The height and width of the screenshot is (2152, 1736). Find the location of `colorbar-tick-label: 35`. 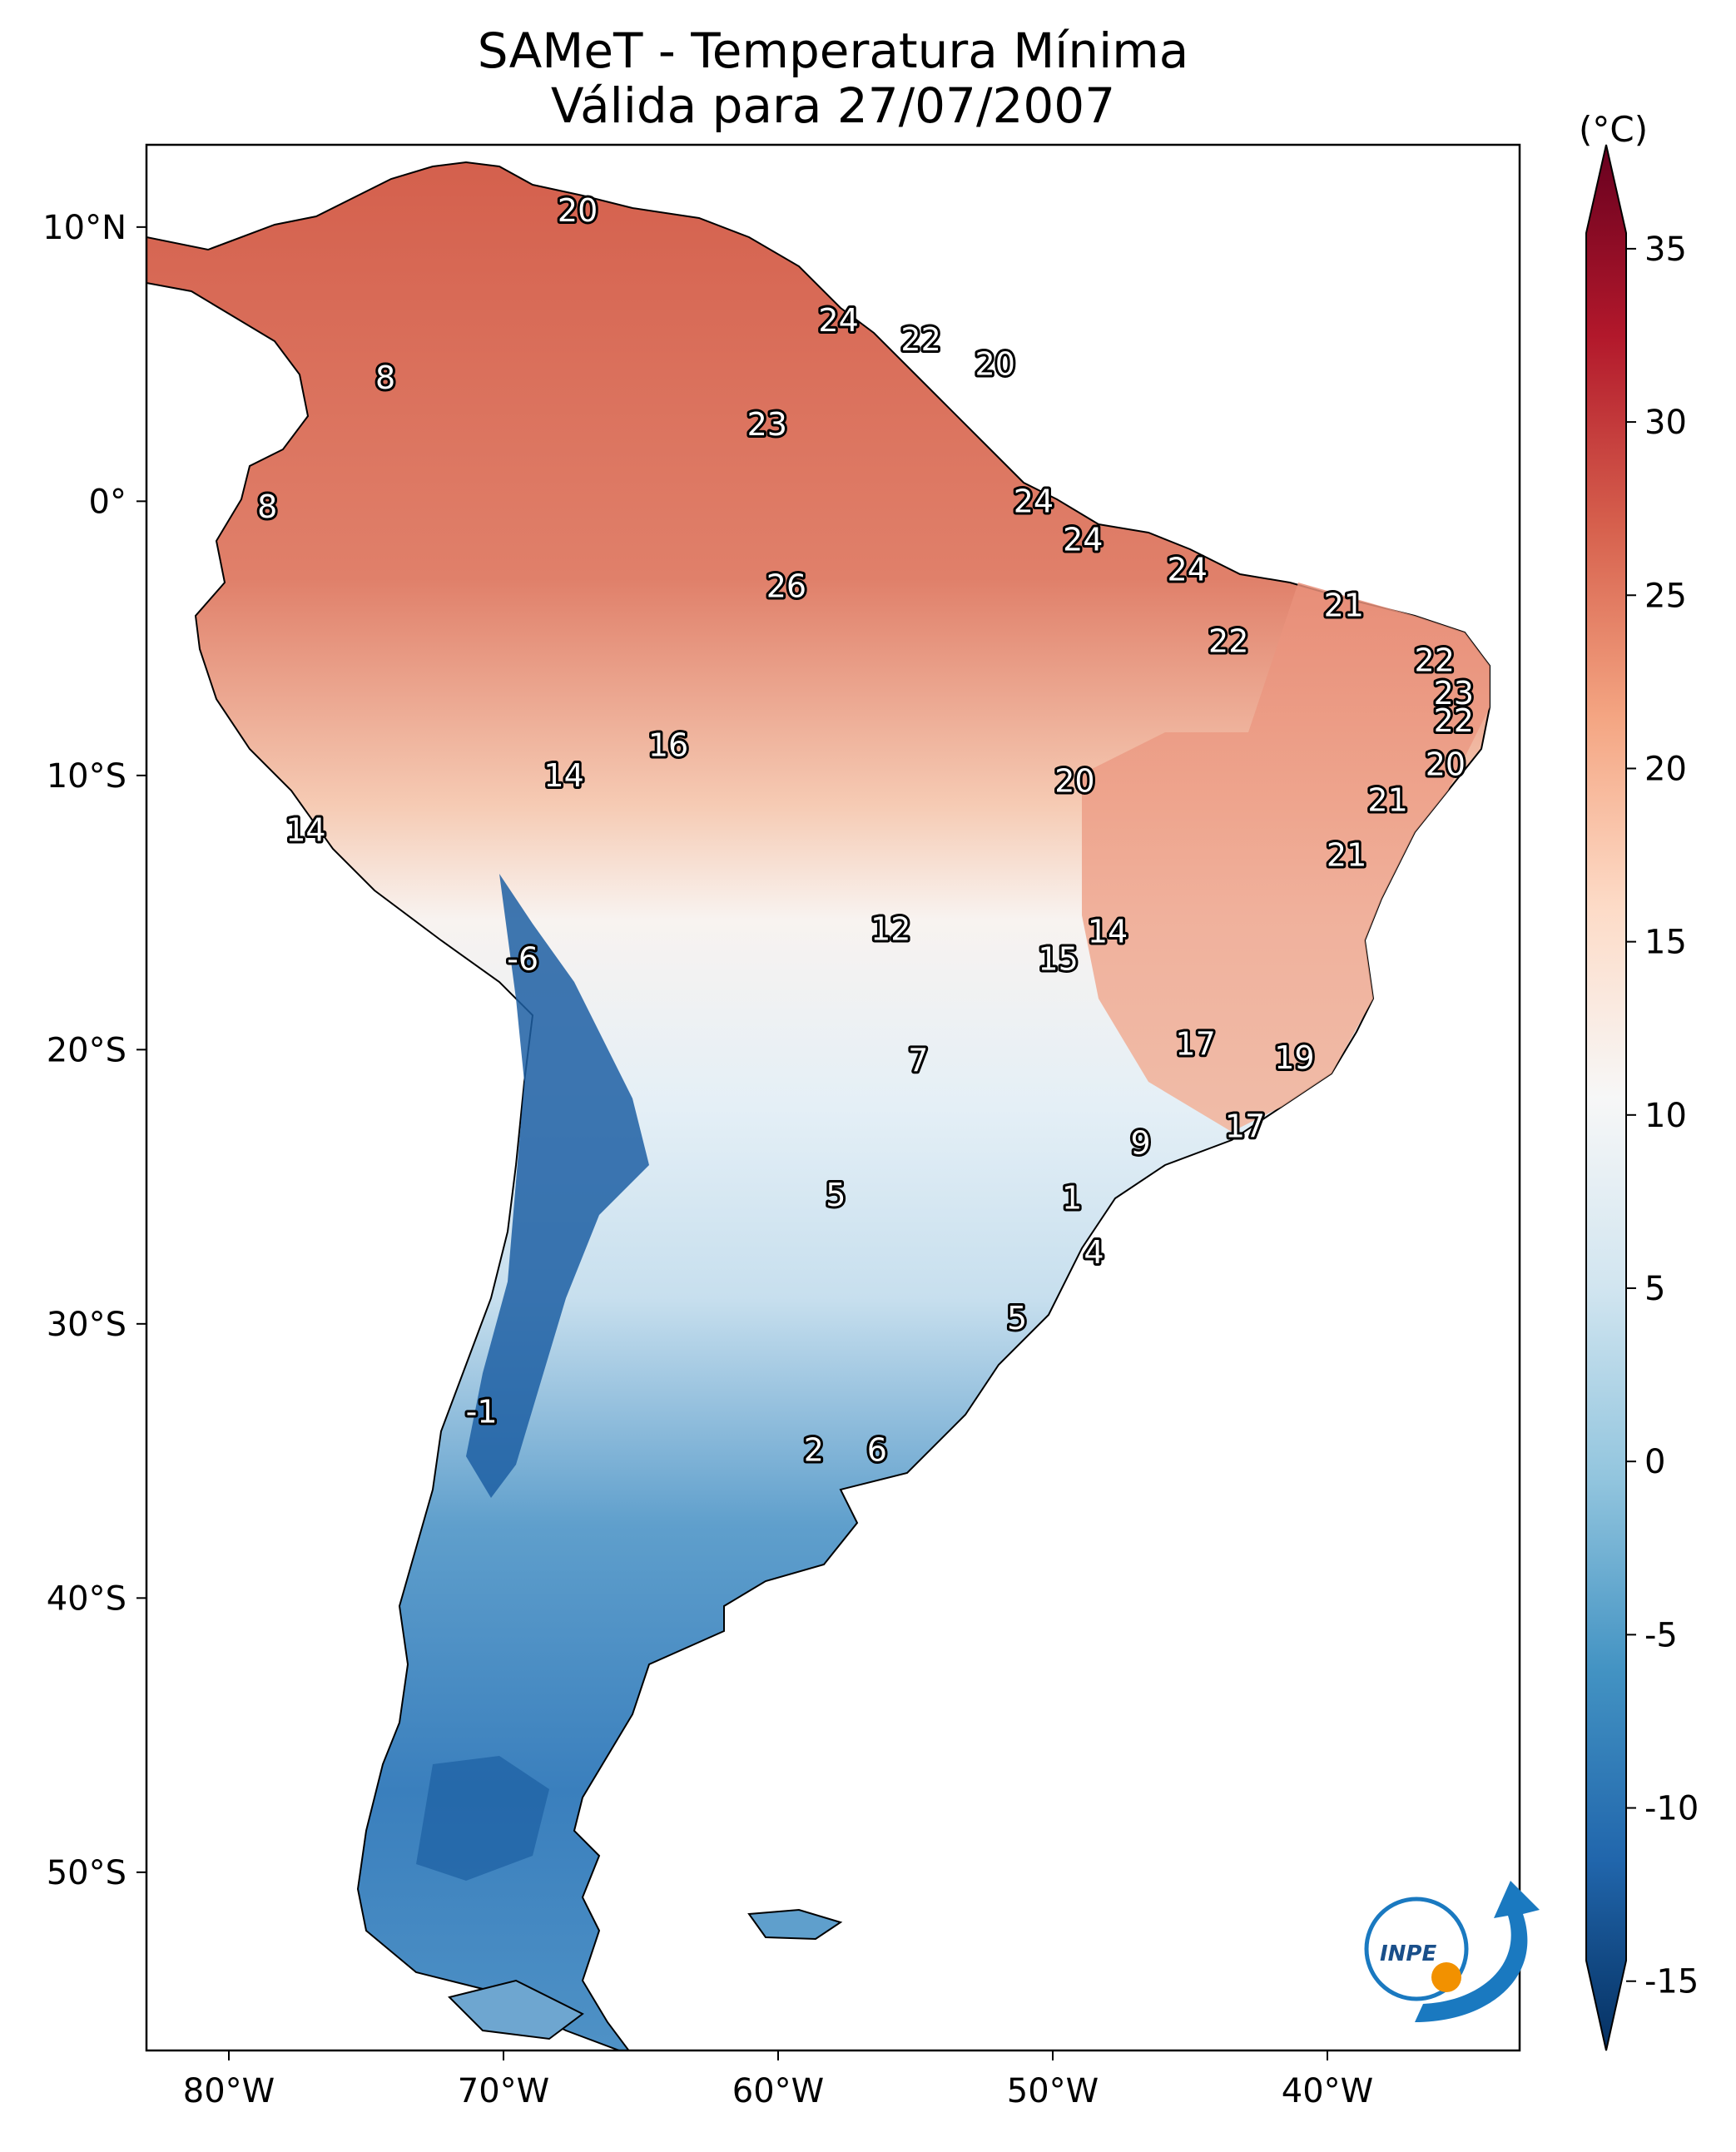

colorbar-tick-label: 35 is located at coordinates (1665, 250).